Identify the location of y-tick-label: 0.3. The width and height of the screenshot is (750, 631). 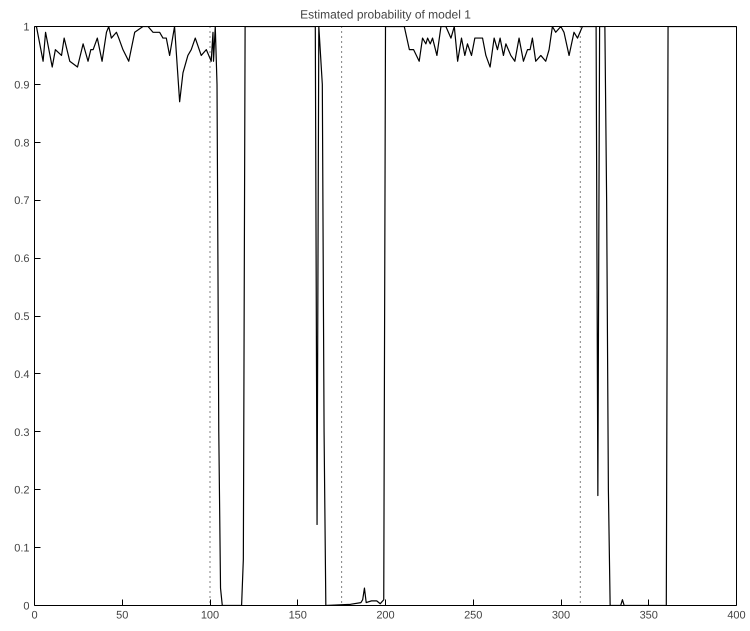
(22, 432).